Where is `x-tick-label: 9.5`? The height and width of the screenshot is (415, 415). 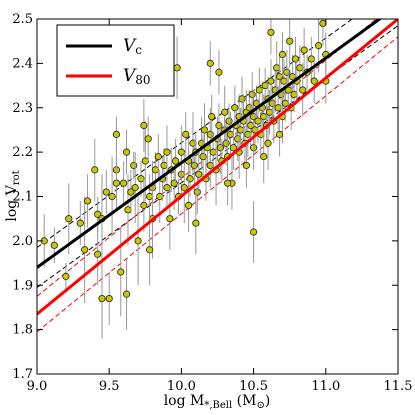 x-tick-label: 9.5 is located at coordinates (109, 386).